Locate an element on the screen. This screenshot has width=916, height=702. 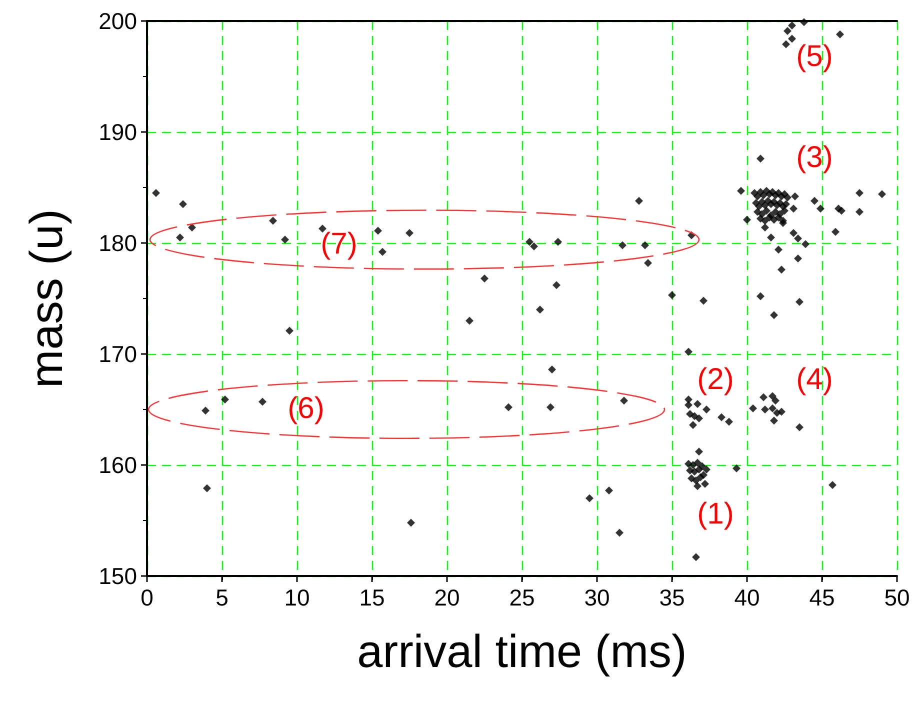
y-tick-label: 180 is located at coordinates (117, 243).